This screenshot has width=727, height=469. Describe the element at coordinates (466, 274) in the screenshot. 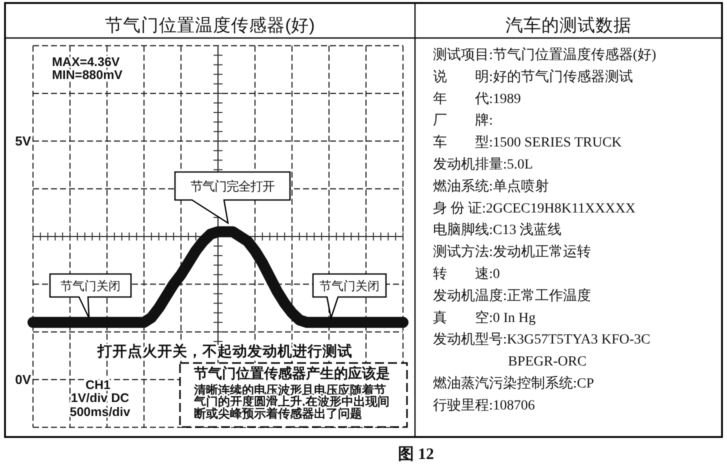

I see `annotation: 转 速:0` at that location.